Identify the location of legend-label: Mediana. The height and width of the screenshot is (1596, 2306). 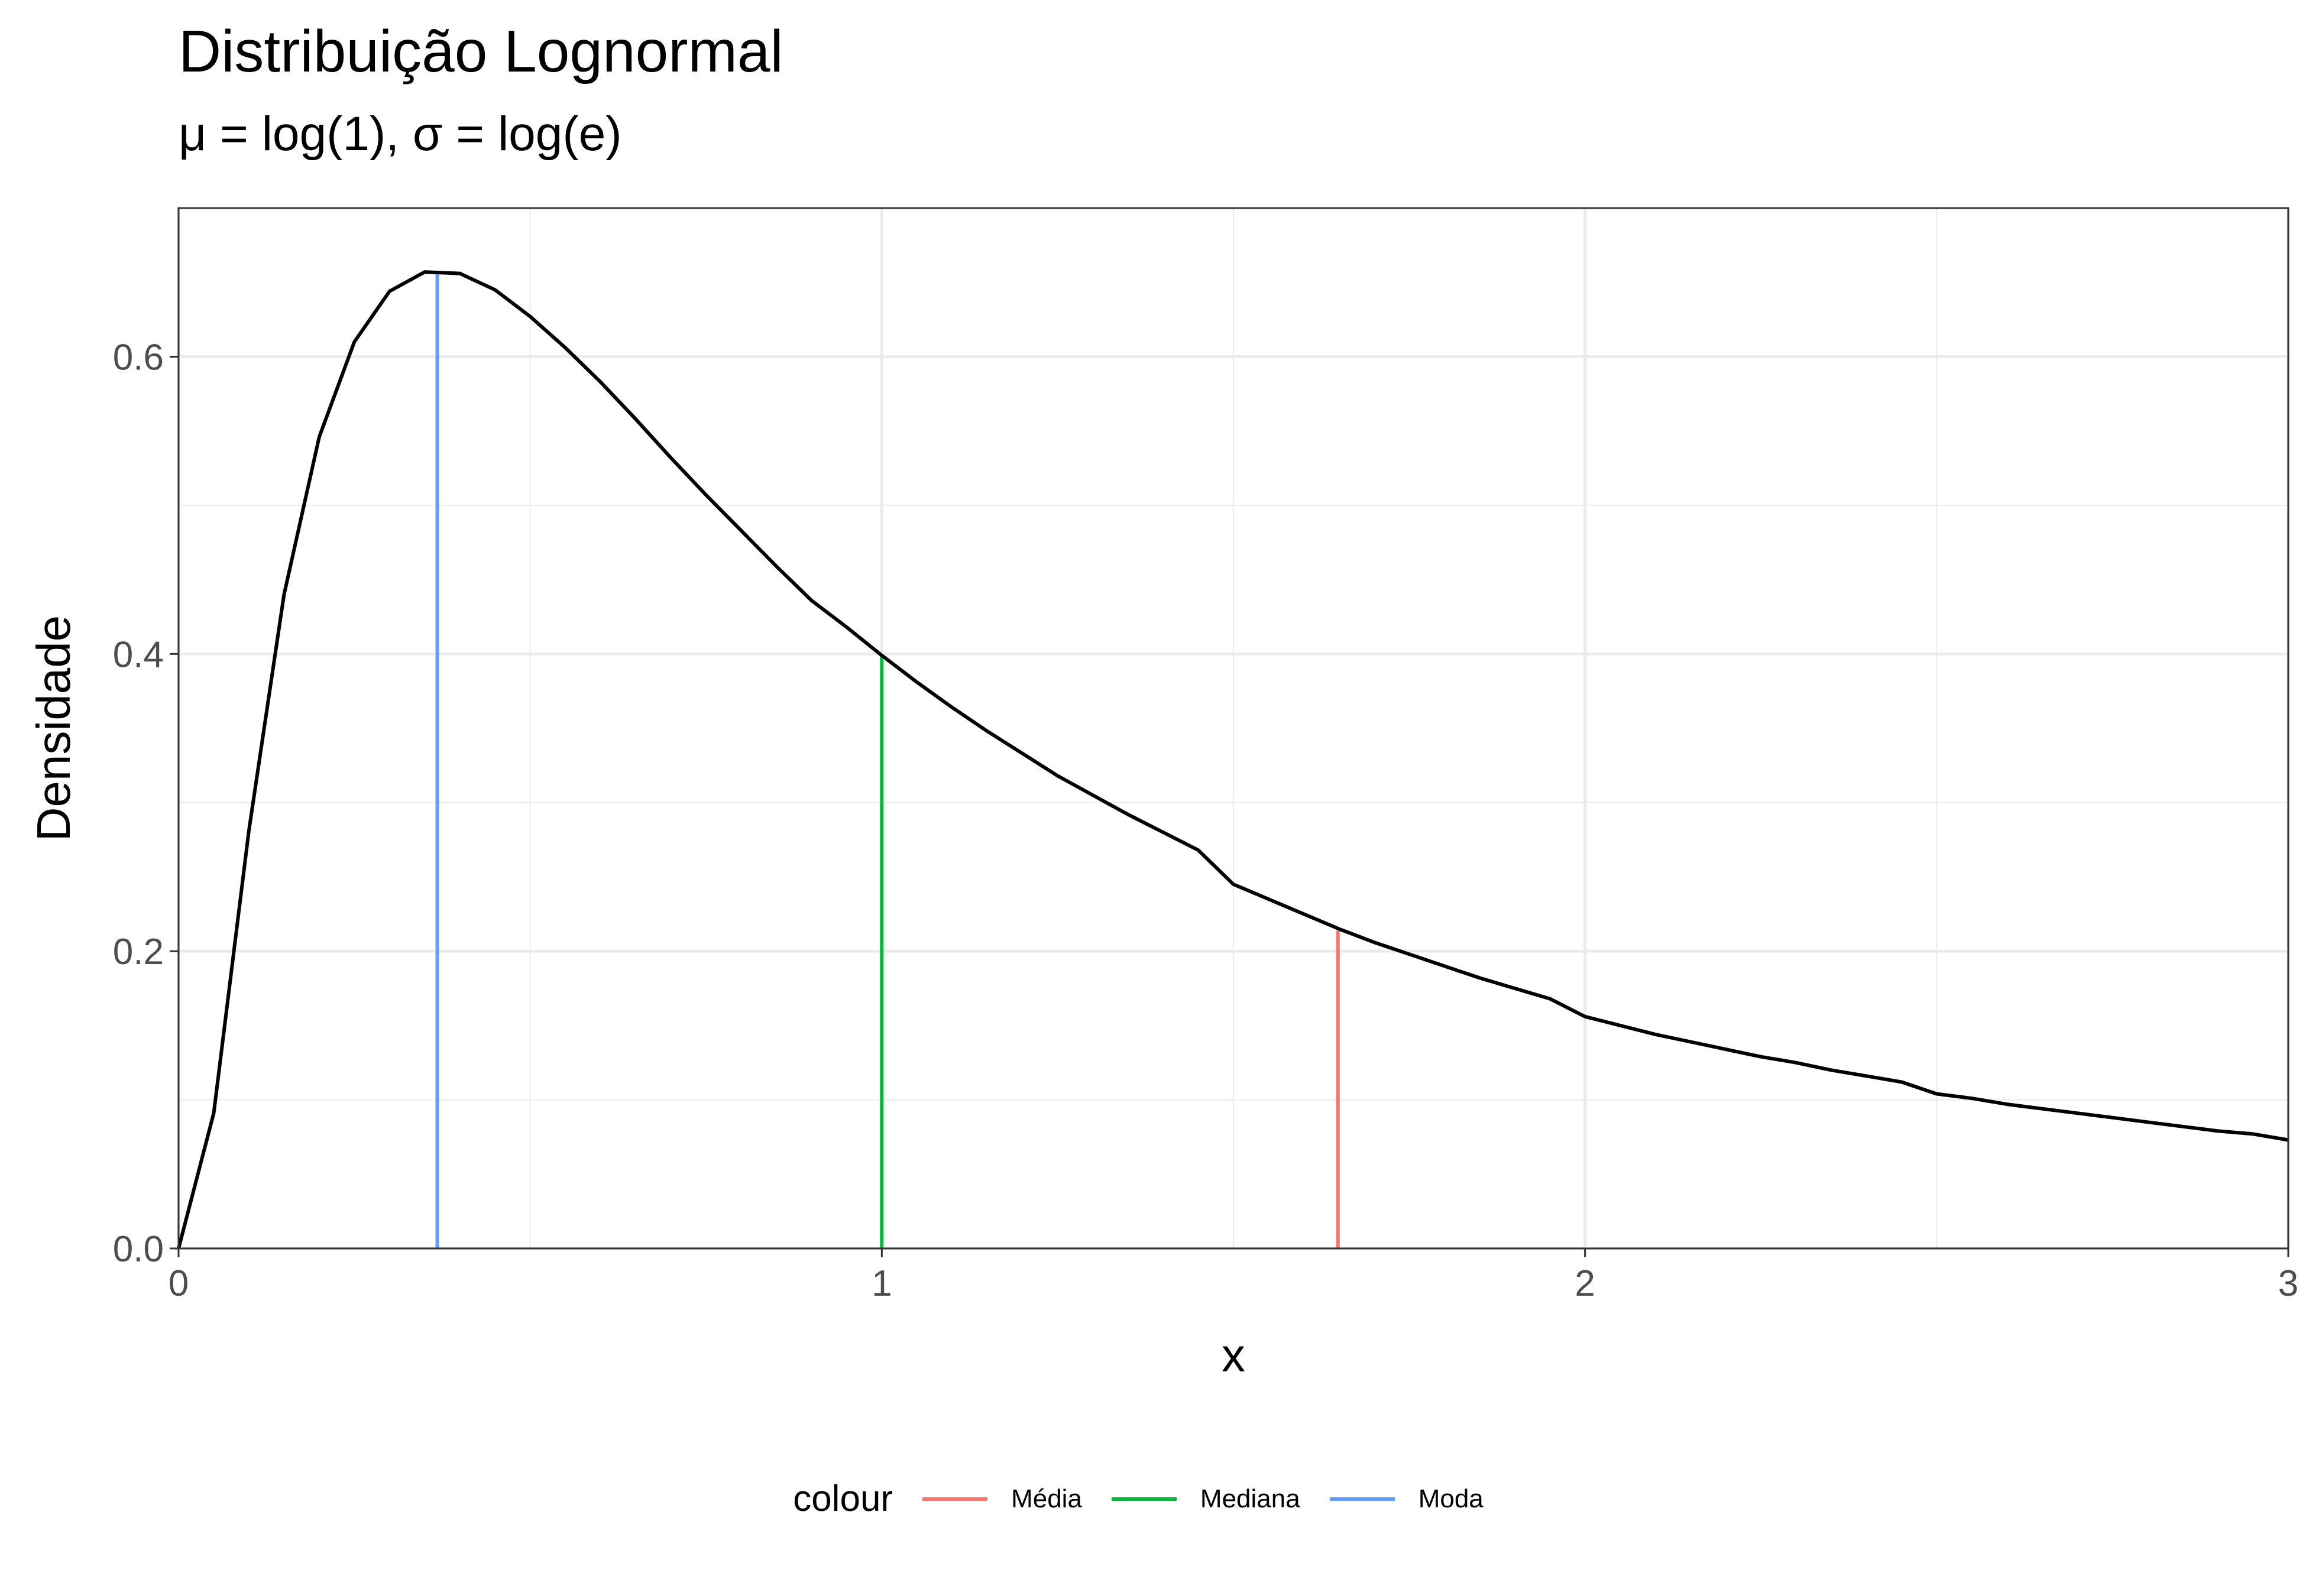
(1250, 1499).